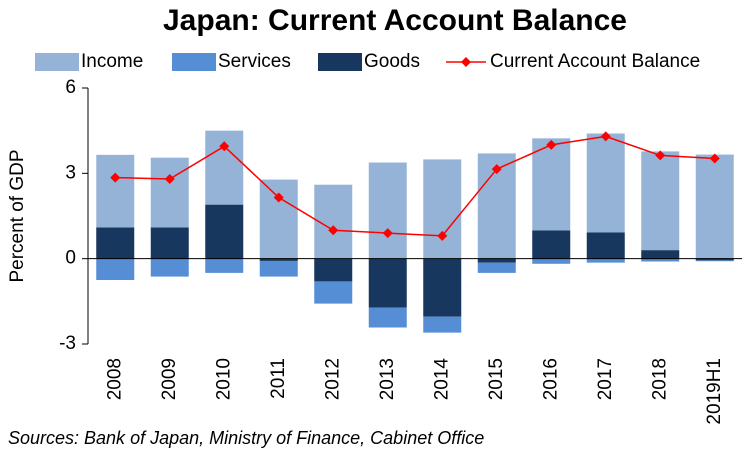 This screenshot has width=746, height=451. I want to click on x-tick-label: 2010, so click(223, 379).